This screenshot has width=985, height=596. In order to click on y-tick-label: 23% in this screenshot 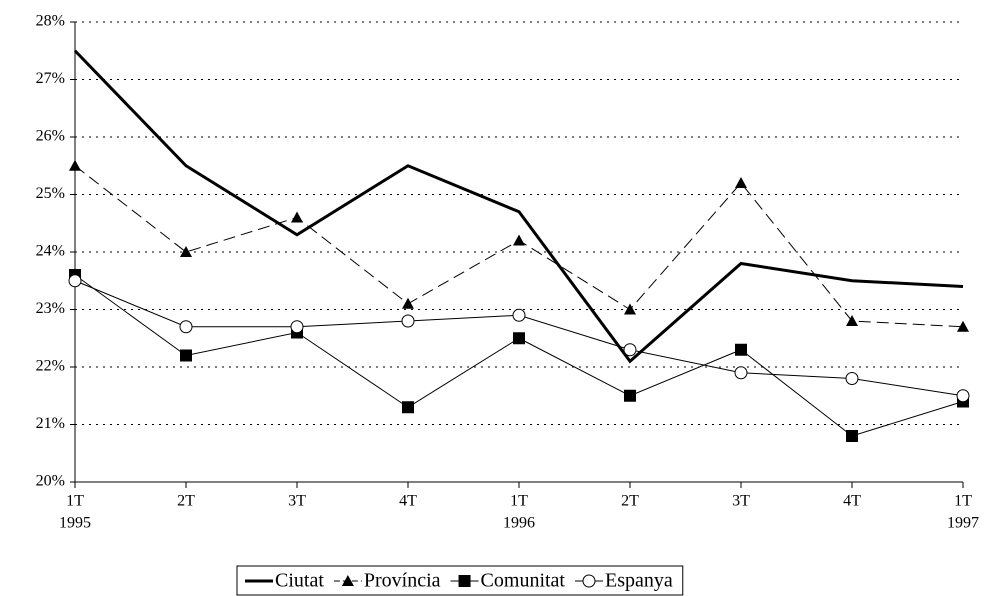, I will do `click(50, 308)`.